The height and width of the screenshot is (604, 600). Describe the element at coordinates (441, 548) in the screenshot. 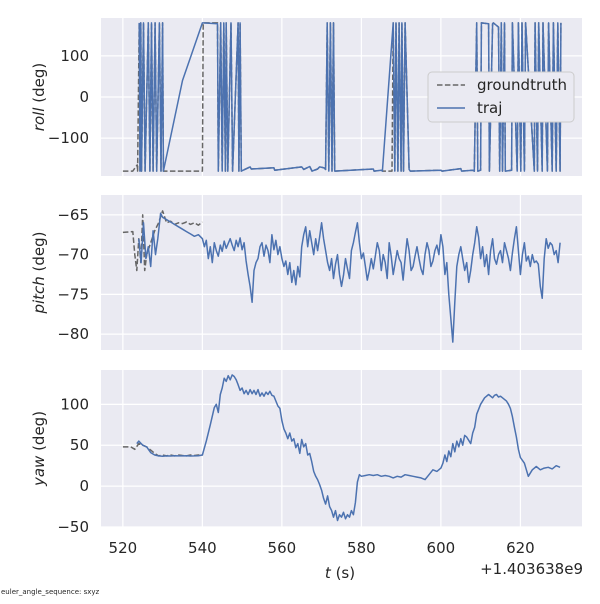

I see `x-tick-label: 600` at that location.